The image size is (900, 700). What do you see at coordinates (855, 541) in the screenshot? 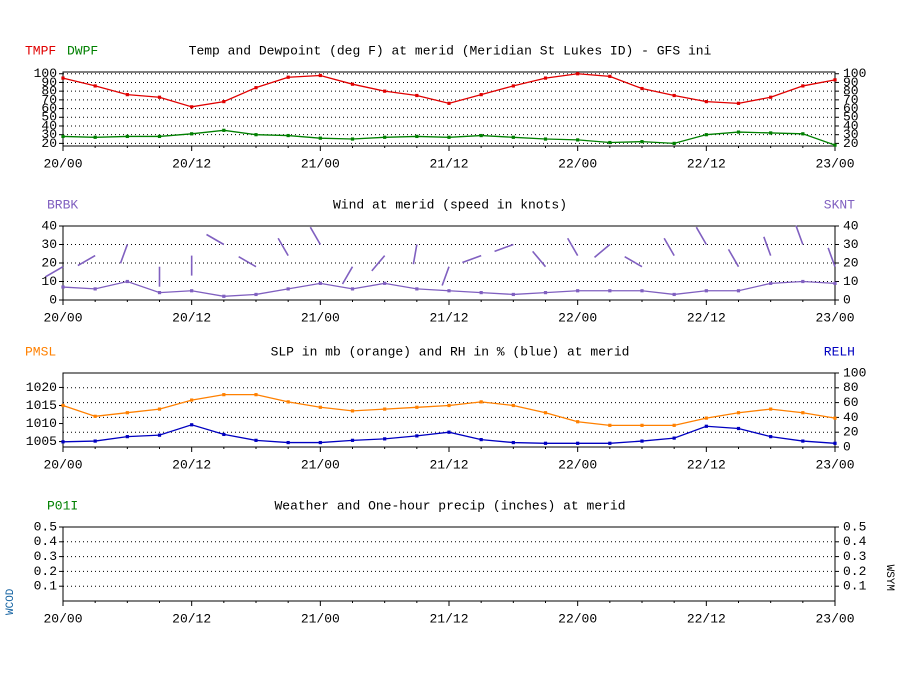
I see `y2-tick-label: 0.4` at bounding box center [855, 541].